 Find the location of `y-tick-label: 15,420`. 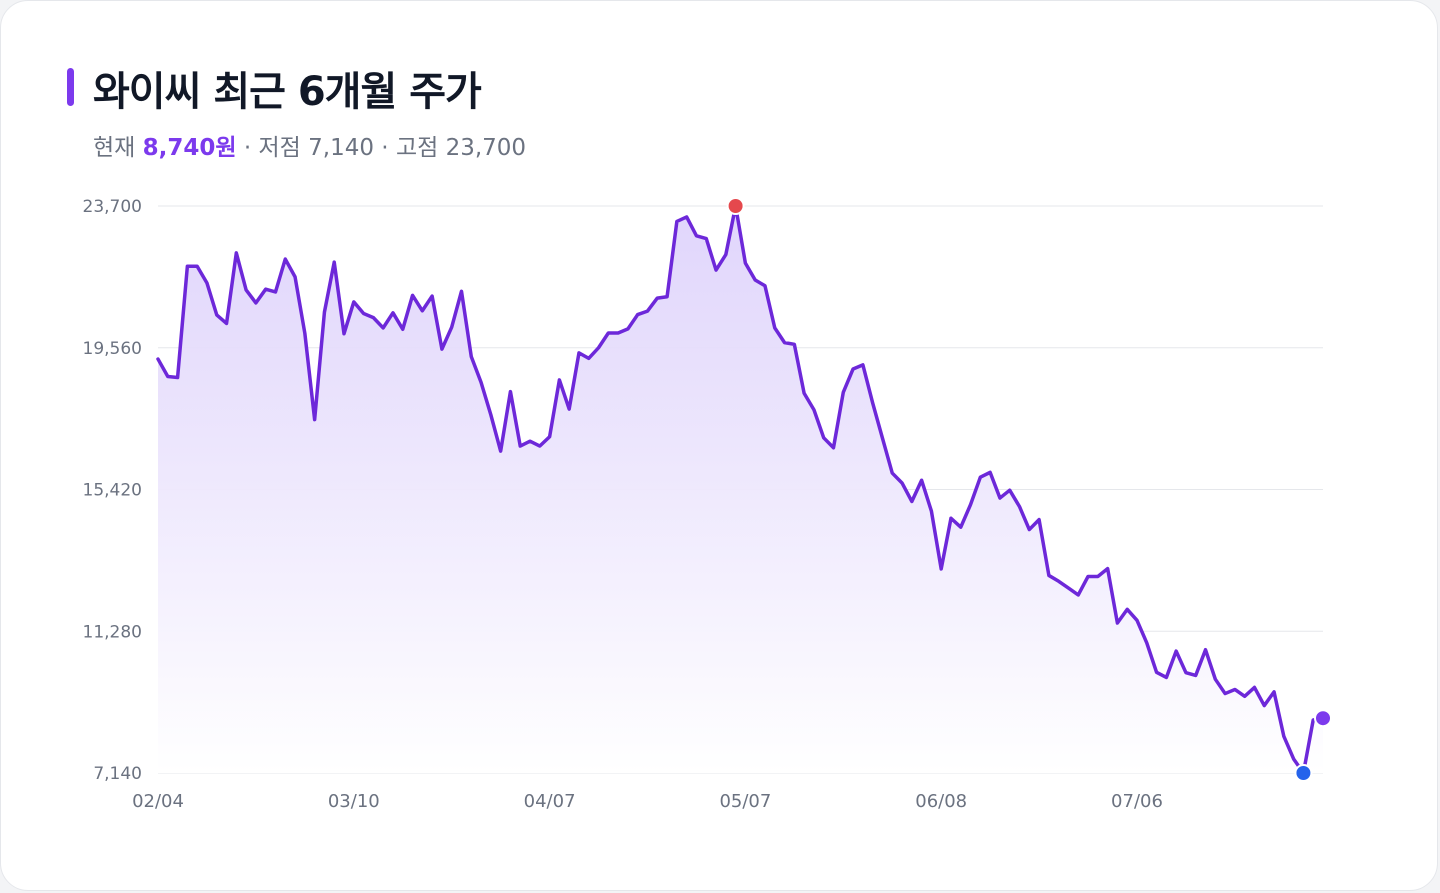

y-tick-label: 15,420 is located at coordinates (112, 491).